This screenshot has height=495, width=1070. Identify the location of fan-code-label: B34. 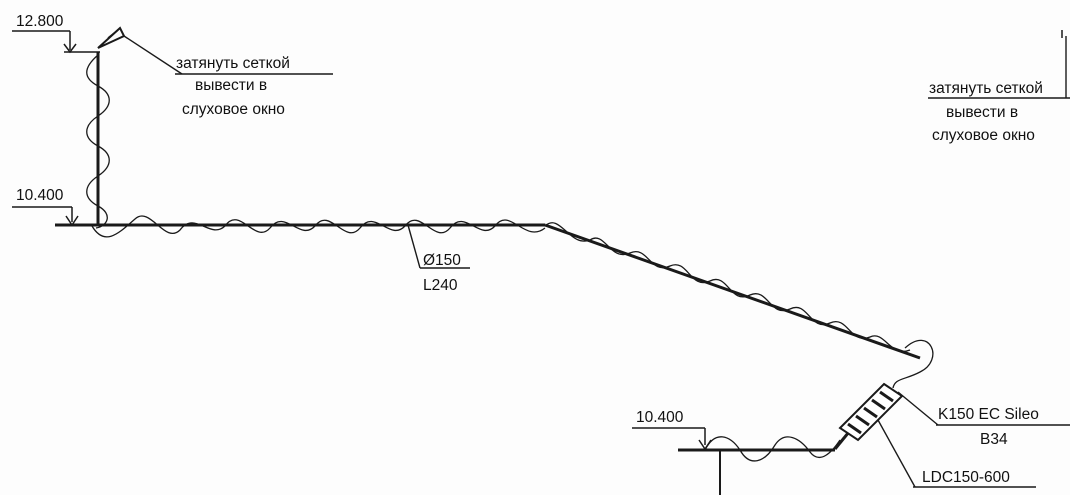
(994, 439).